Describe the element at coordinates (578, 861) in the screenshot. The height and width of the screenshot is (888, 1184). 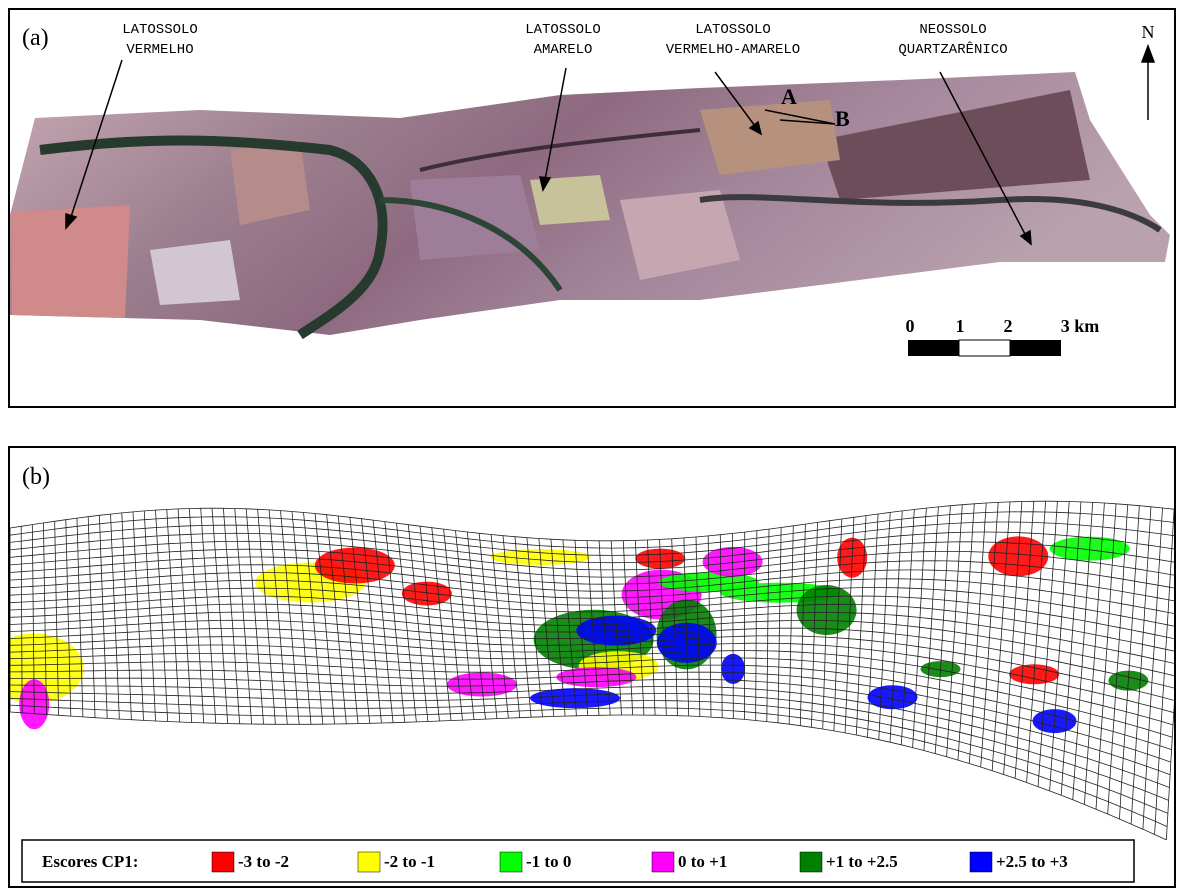
I see `legend-box` at that location.